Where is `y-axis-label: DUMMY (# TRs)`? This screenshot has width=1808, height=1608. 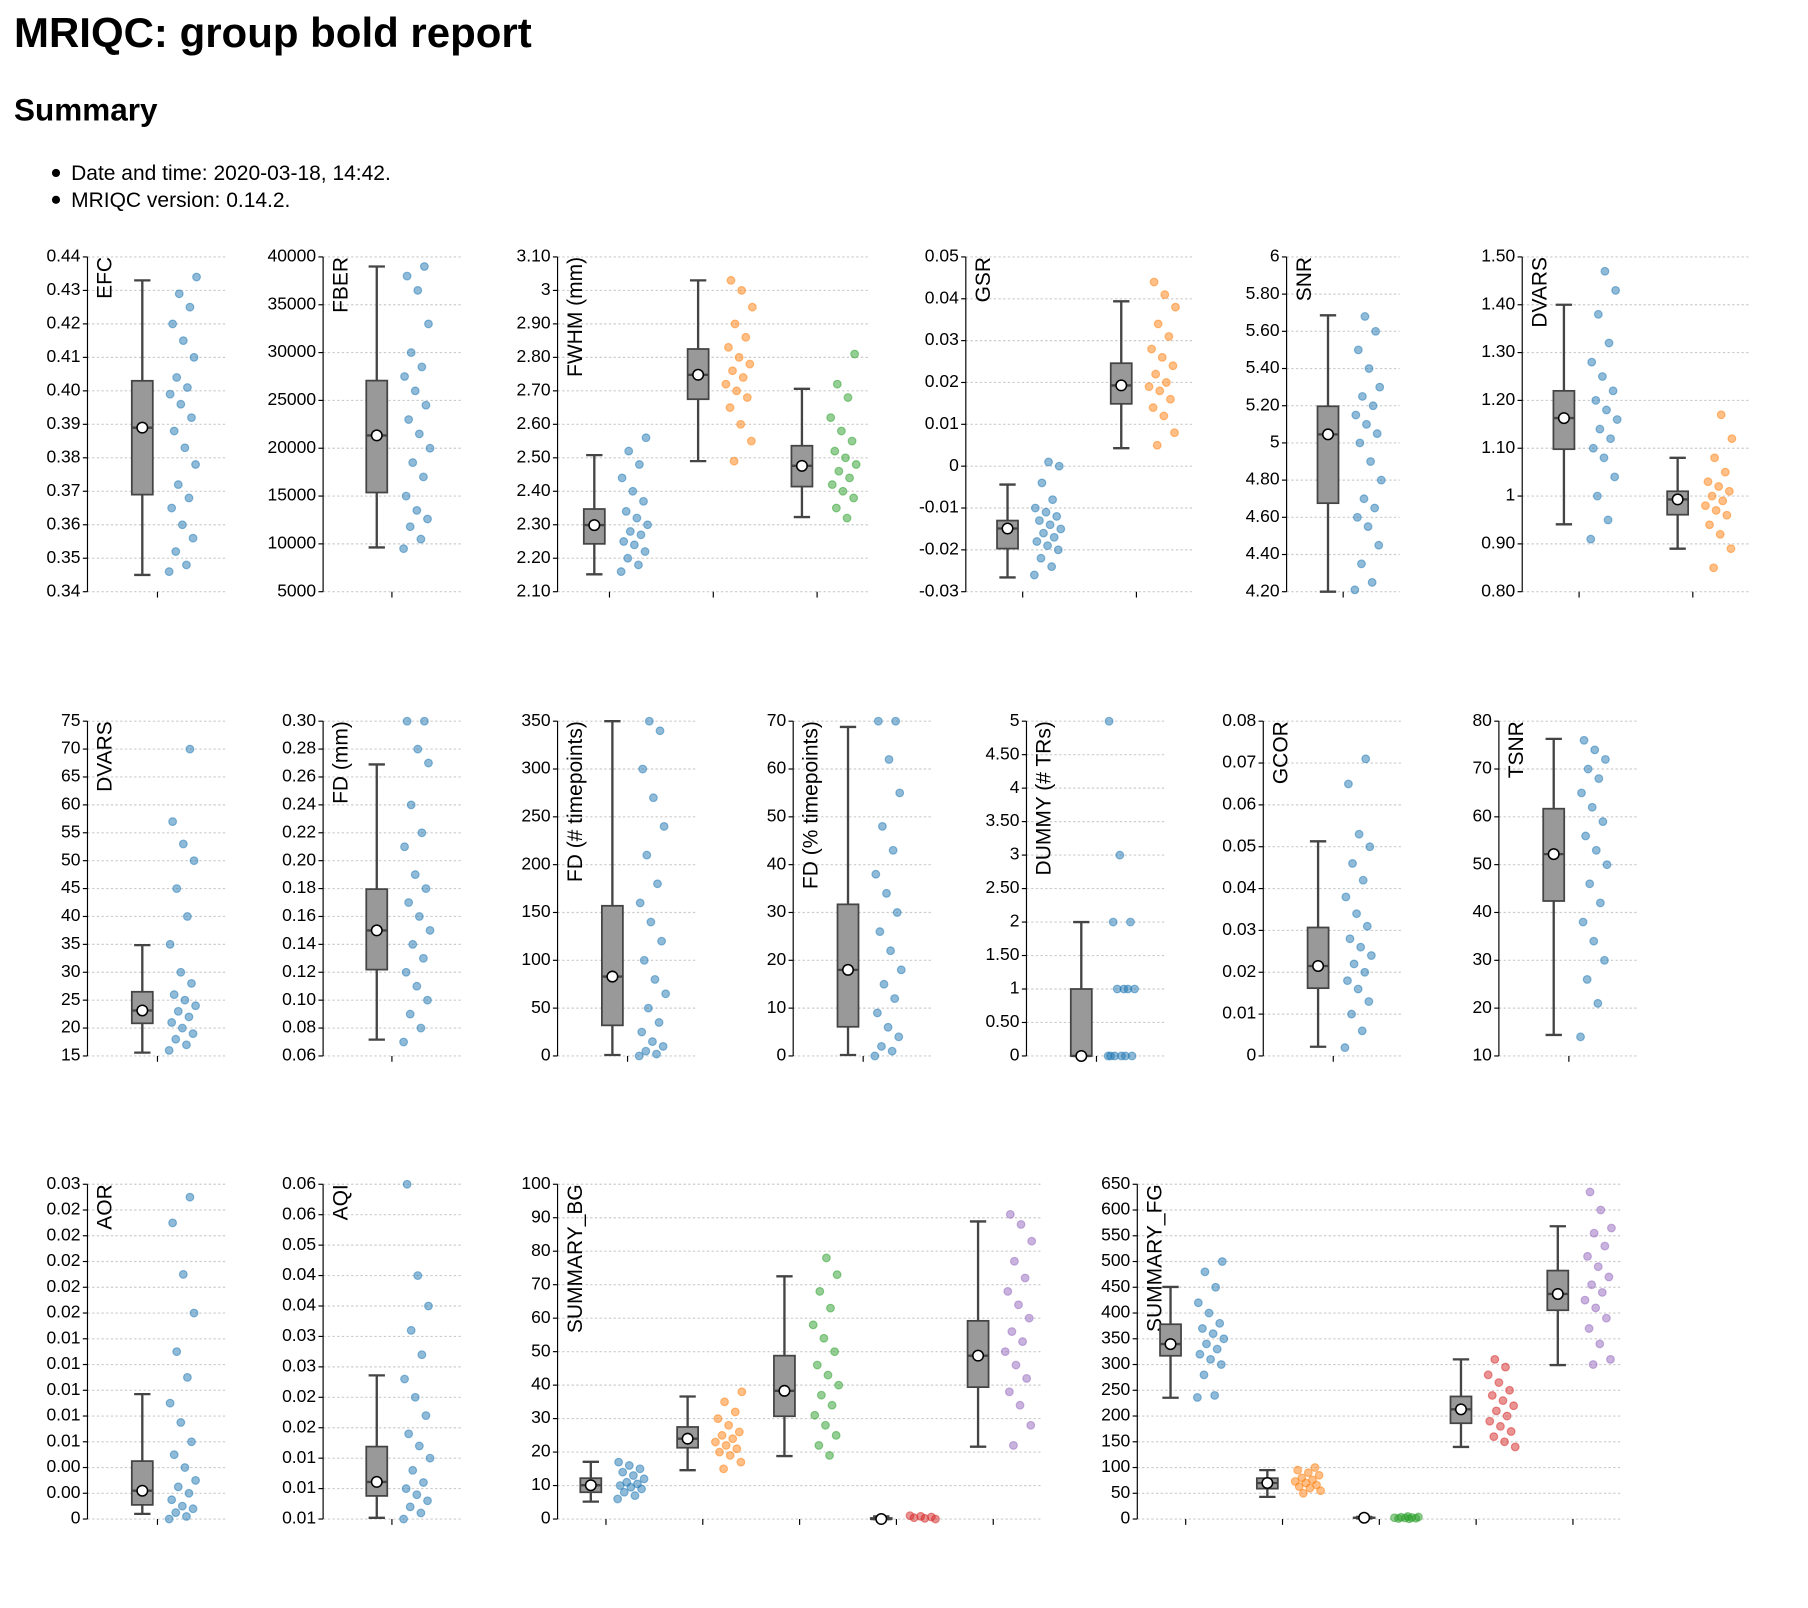 y-axis-label: DUMMY (# TRs) is located at coordinates (1044, 798).